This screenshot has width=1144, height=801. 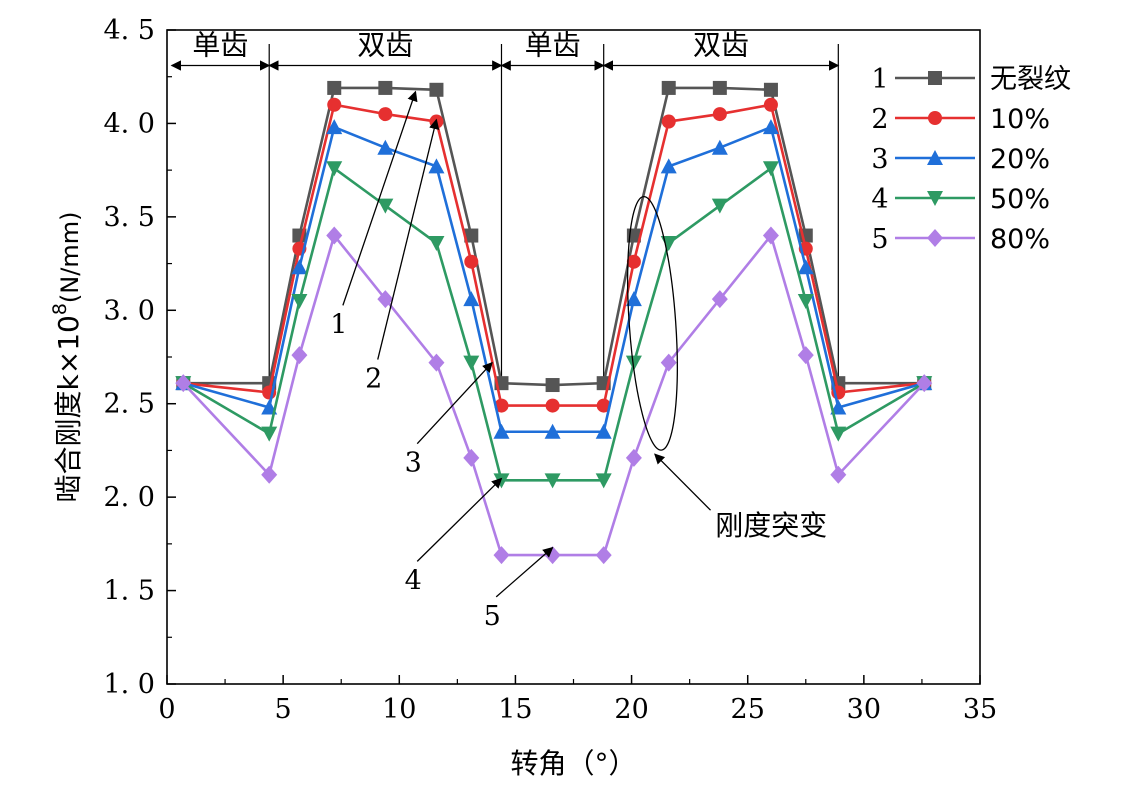 What do you see at coordinates (373, 379) in the screenshot?
I see `curve-label: 2` at bounding box center [373, 379].